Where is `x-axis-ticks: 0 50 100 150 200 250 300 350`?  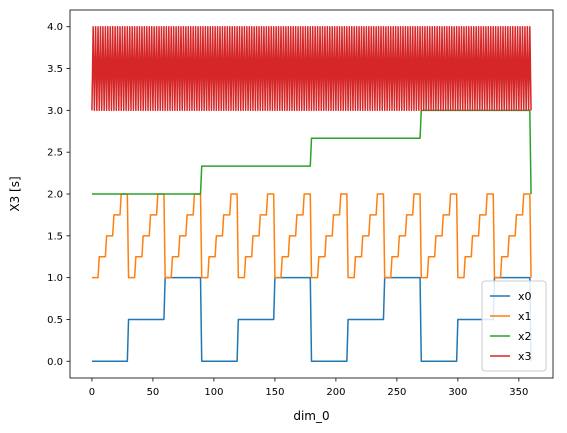 x-axis-ticks: 0 50 100 150 200 250 300 350 is located at coordinates (308, 388).